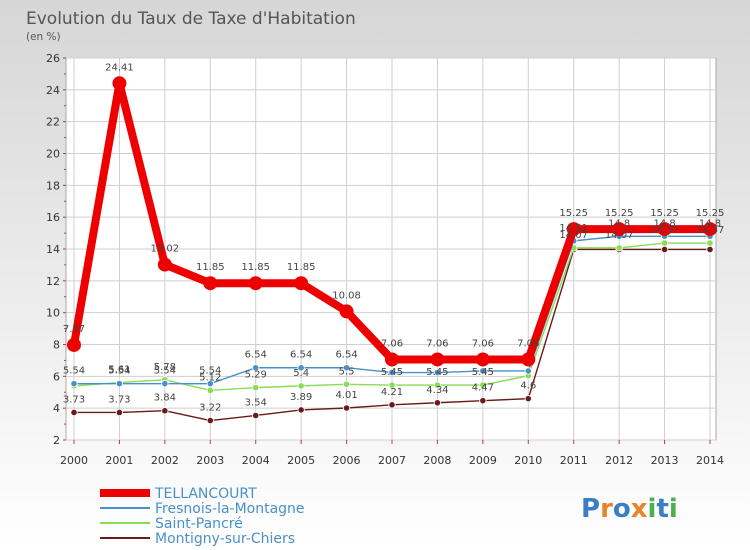  What do you see at coordinates (210, 460) in the screenshot?
I see `x-tick-label: 2003` at bounding box center [210, 460].